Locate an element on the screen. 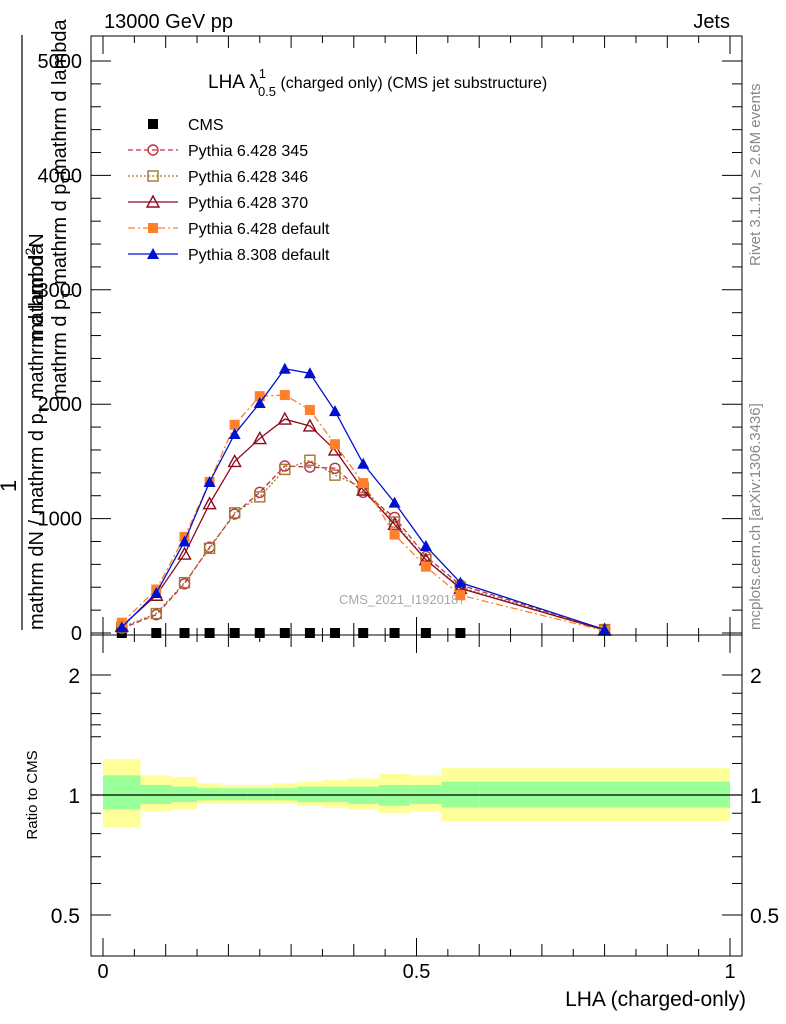  header-left: 13000 GeV pp is located at coordinates (168, 22).